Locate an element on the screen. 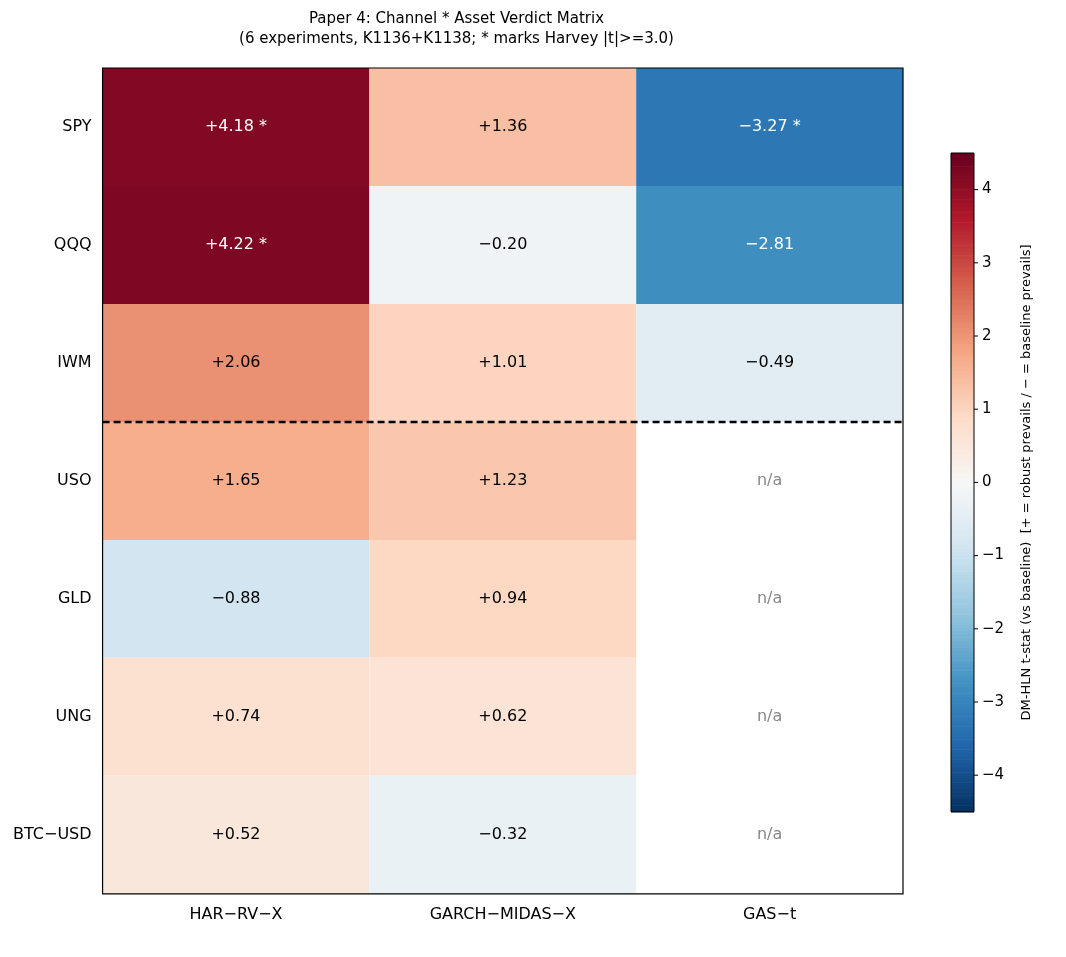 This screenshot has width=1066, height=957. color-bar-label: −3 is located at coordinates (993, 700).